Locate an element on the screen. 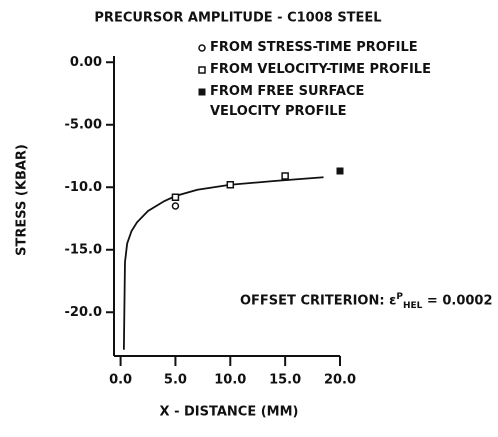  x-tick-label: 10.0 is located at coordinates (230, 380).